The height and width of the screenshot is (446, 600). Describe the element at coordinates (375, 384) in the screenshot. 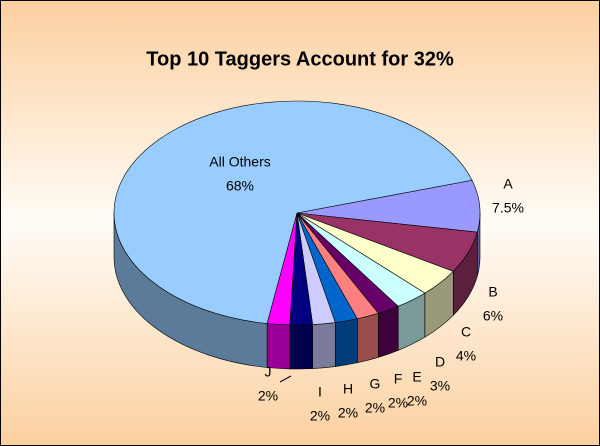

I see `slice-label-name: G` at that location.